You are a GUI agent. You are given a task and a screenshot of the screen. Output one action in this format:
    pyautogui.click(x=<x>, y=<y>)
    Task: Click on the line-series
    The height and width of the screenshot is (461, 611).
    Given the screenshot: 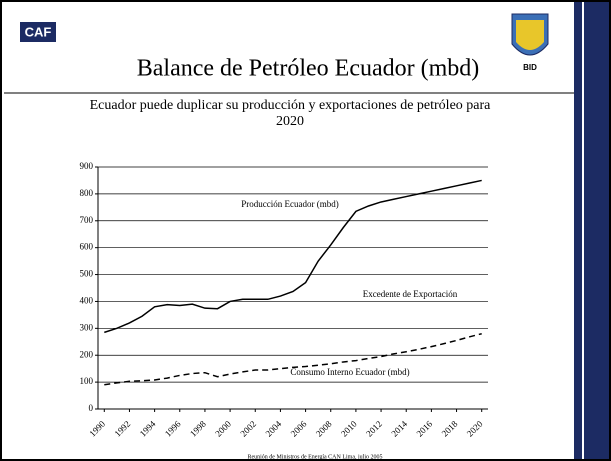 What is the action you would take?
    pyautogui.click(x=293, y=359)
    